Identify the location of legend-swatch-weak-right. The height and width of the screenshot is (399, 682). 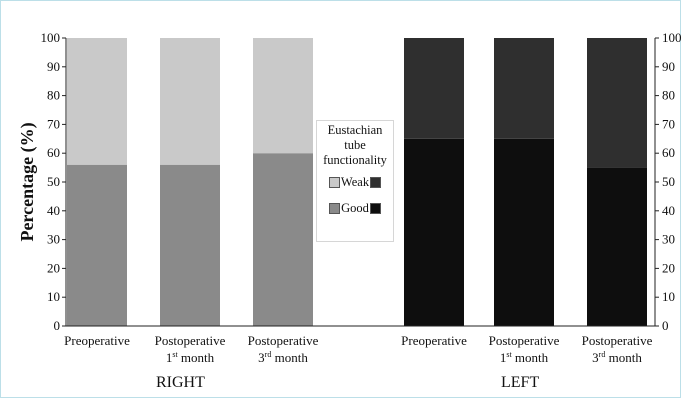
(334, 182).